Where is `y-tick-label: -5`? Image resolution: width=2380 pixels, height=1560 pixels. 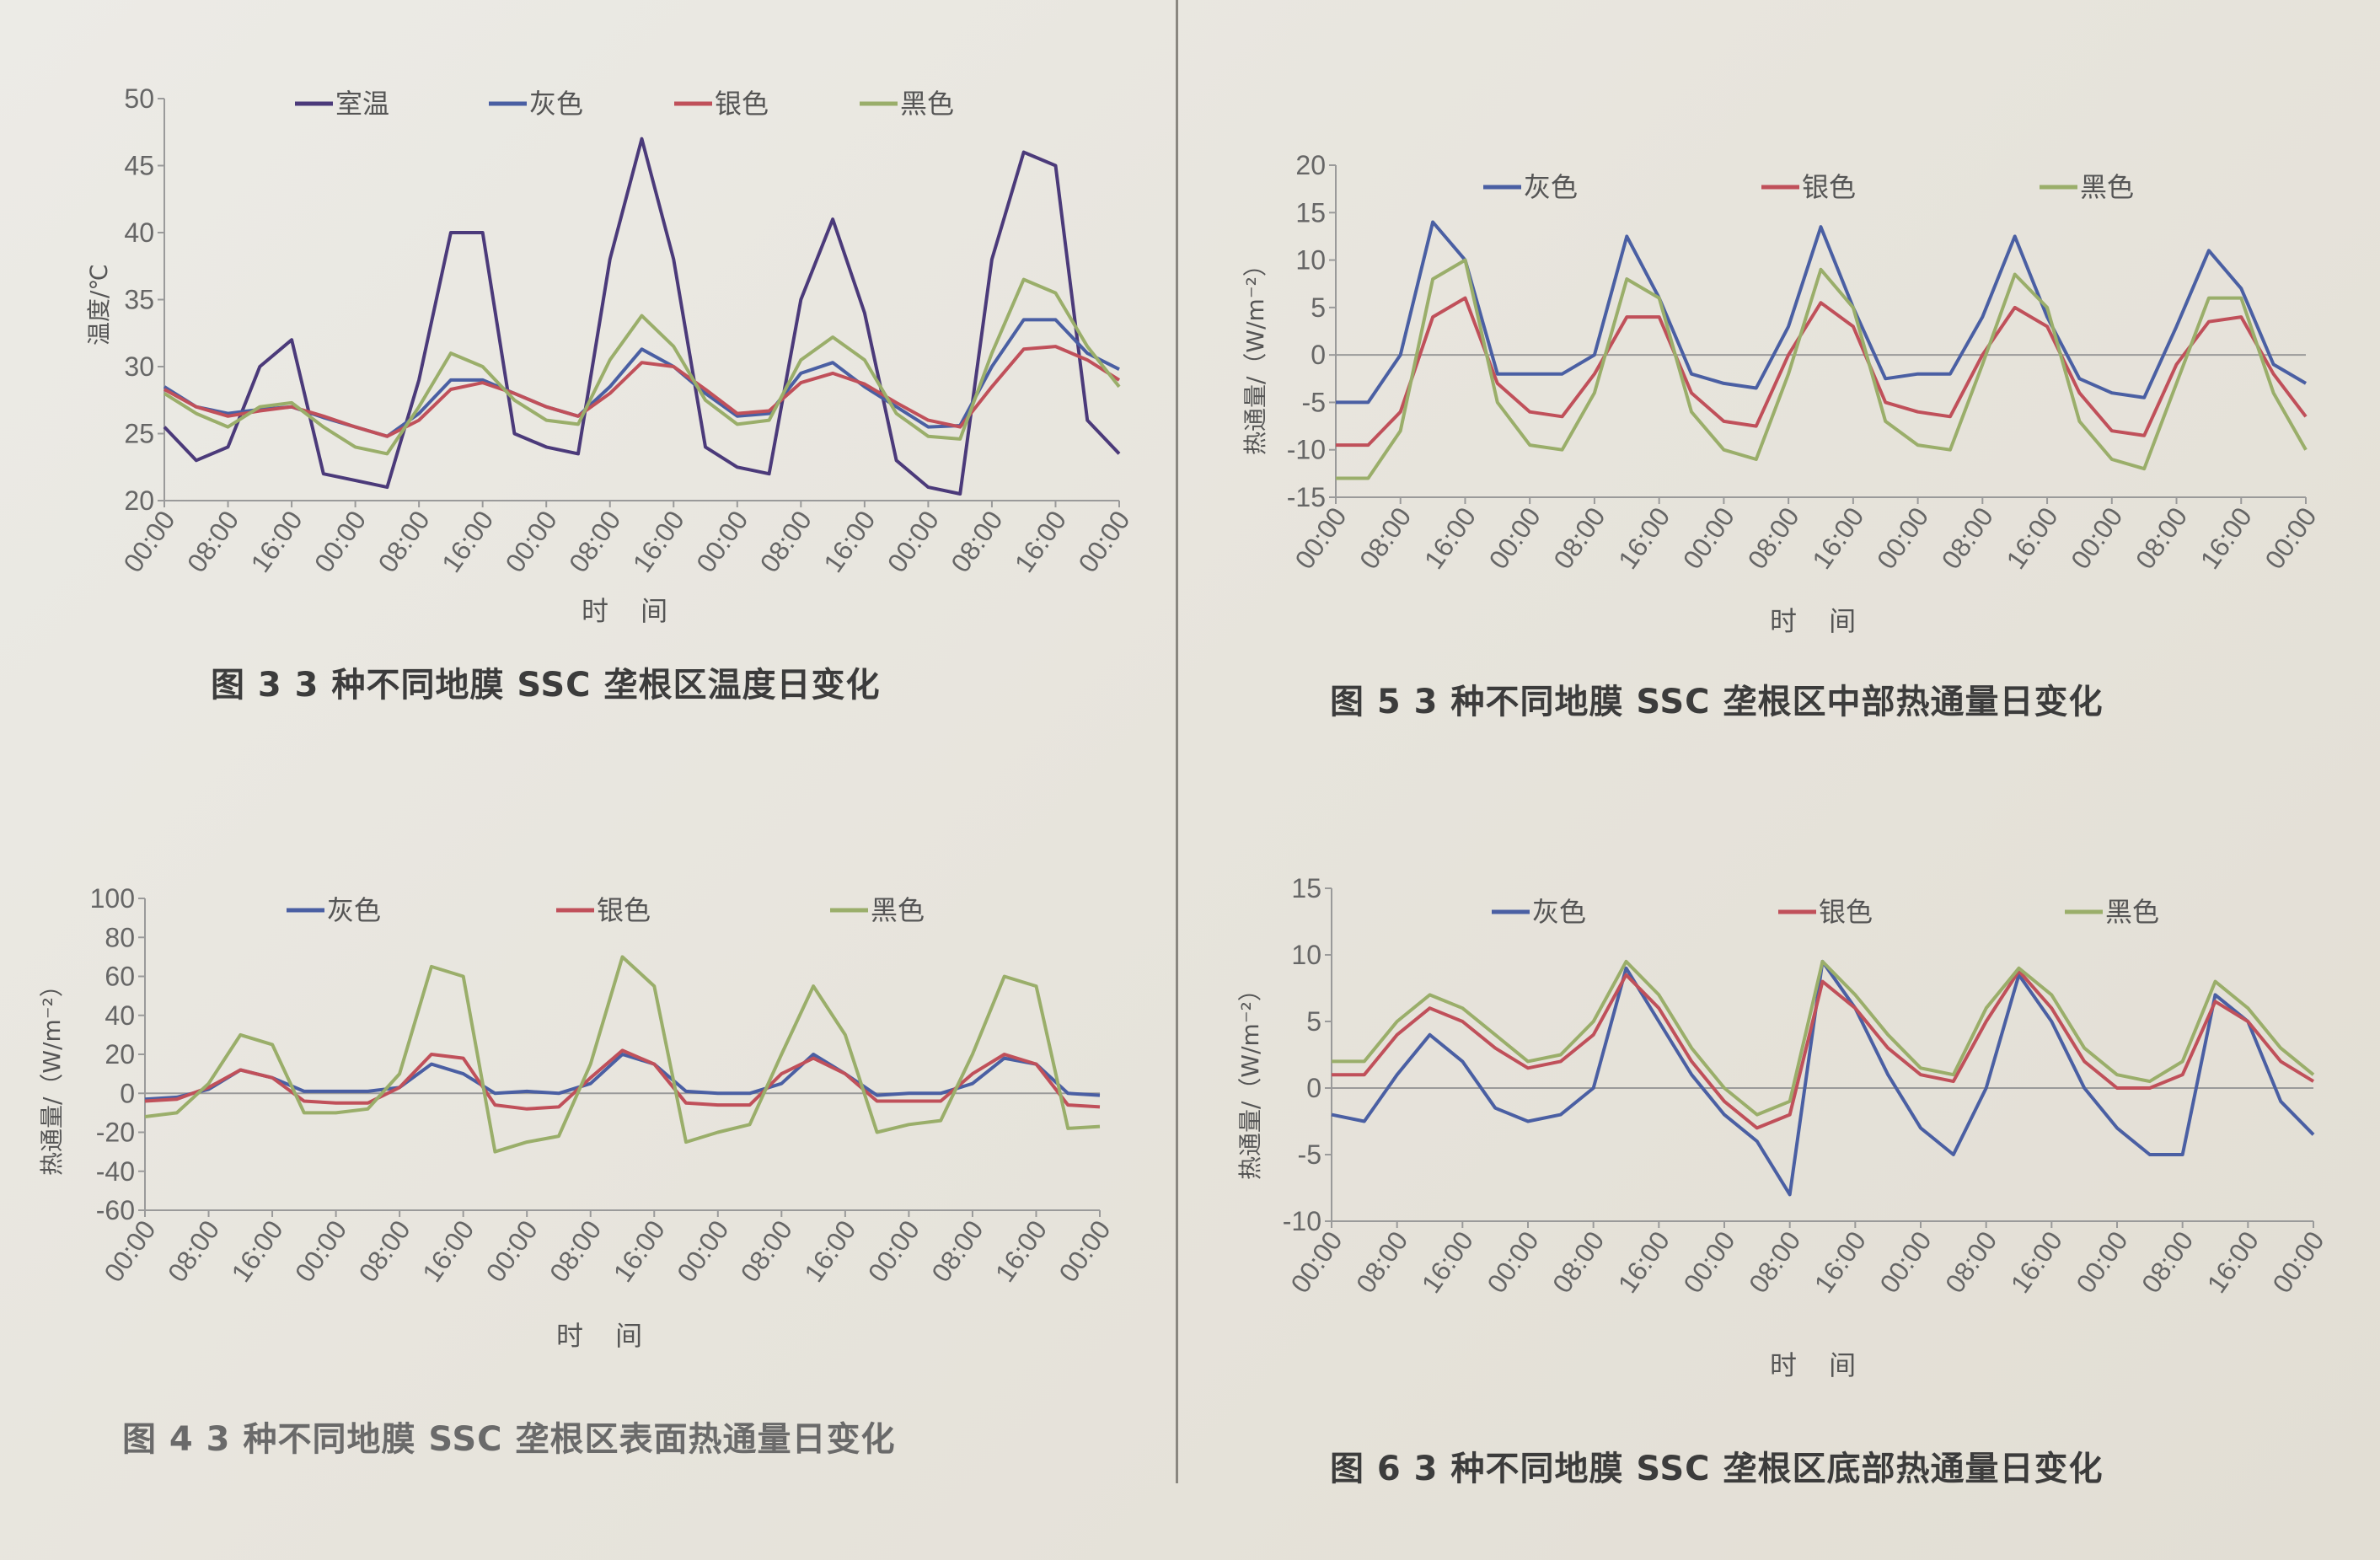
y-tick-label: -5 is located at coordinates (1309, 1154).